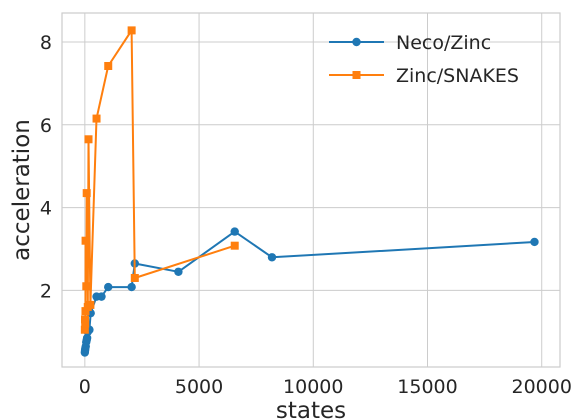 This screenshot has height=420, width=584. Describe the element at coordinates (46, 291) in the screenshot. I see `y-tick-label: 2` at that location.